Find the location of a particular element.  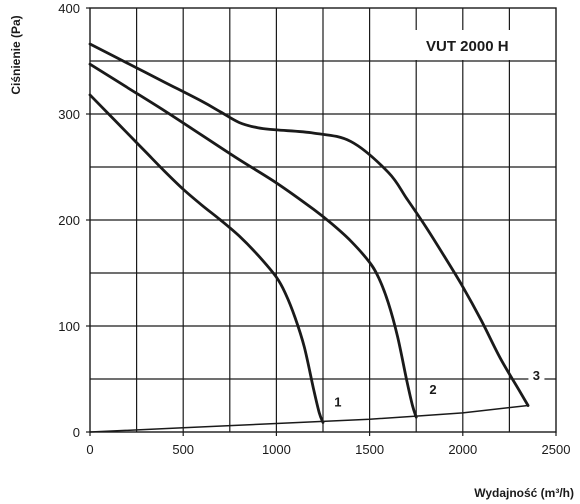

curve-label-2: 2 is located at coordinates (432, 389).